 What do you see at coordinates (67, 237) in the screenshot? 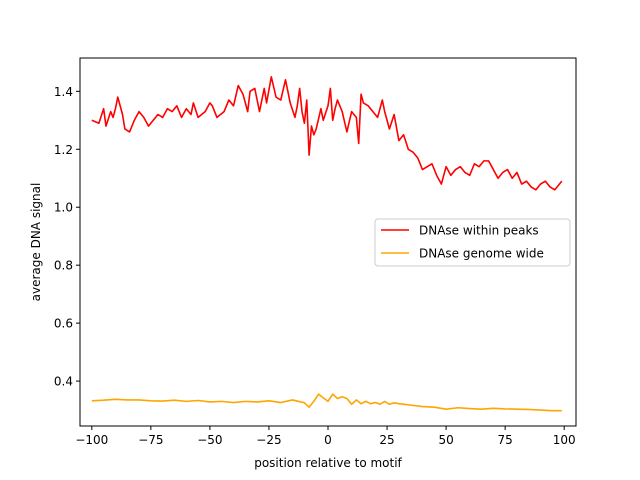
I see `y-axis: 0.4 0.6 0.8 1.0 1.2 1.4` at bounding box center [67, 237].